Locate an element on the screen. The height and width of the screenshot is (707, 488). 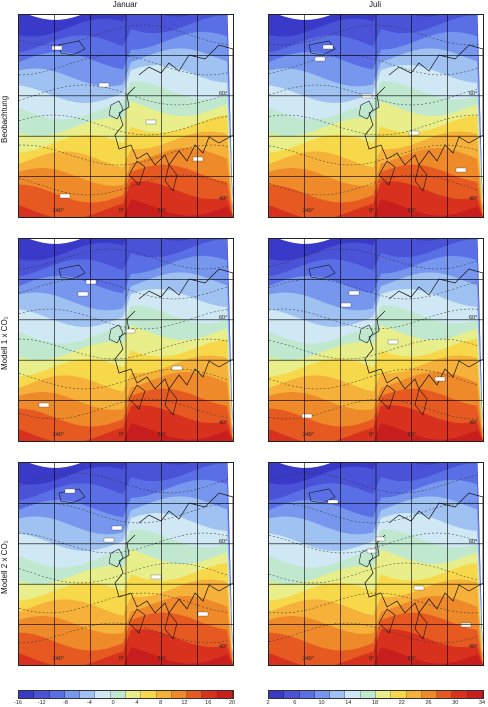
colorbar-tick-label: 8 is located at coordinates (161, 703).